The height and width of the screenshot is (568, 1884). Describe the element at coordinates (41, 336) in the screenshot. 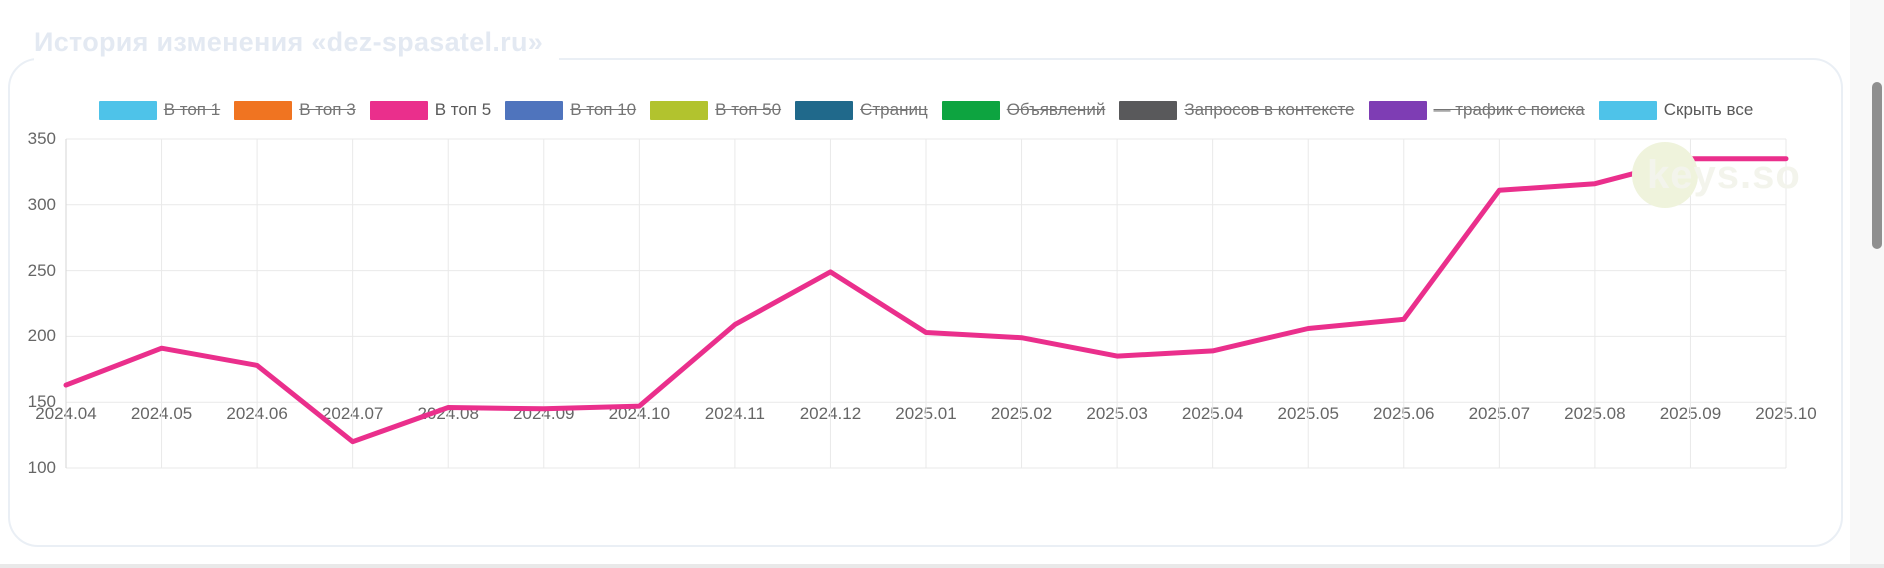

I see `y-tick-label: 200` at that location.